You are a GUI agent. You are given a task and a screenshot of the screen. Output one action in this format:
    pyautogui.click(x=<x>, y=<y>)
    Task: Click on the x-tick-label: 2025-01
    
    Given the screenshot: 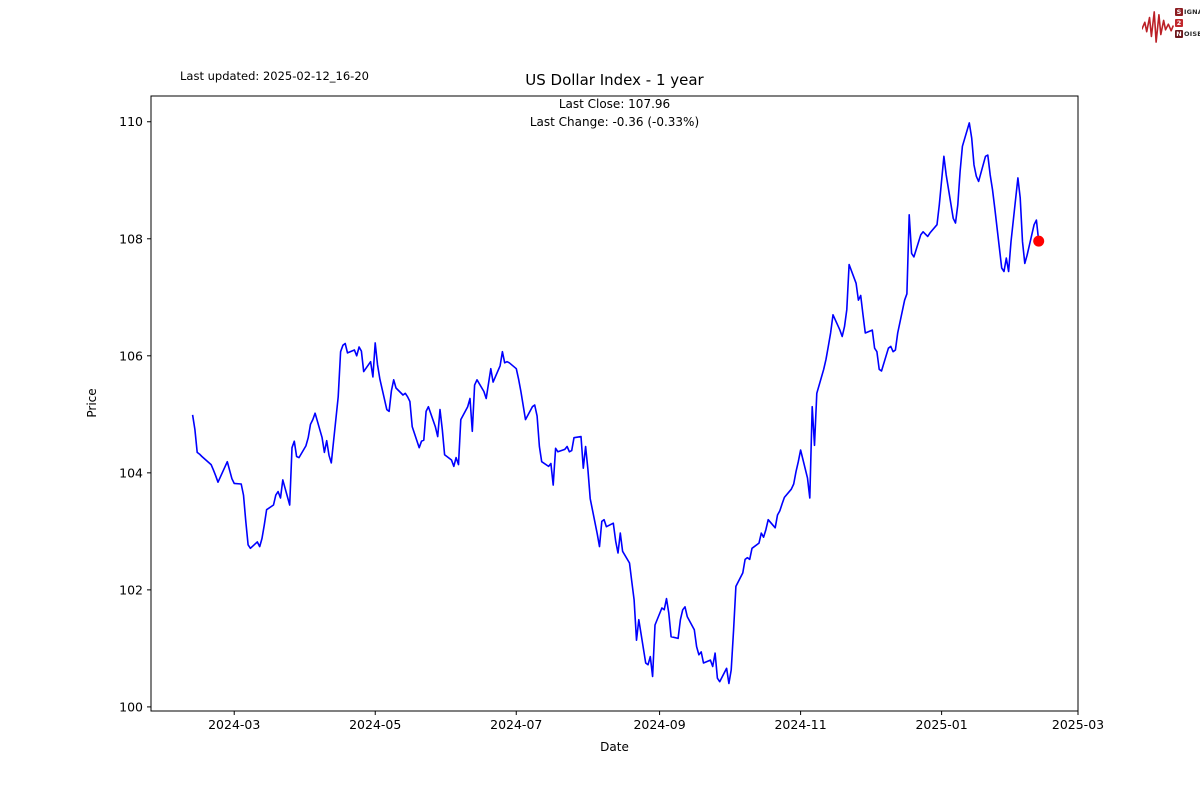 What is the action you would take?
    pyautogui.click(x=941, y=724)
    